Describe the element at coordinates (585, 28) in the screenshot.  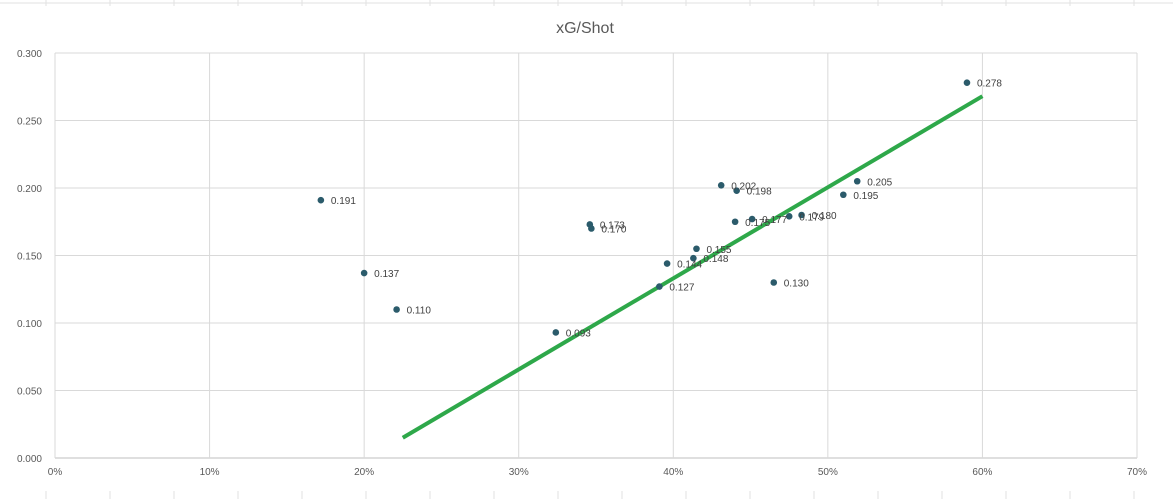
I see `chart-title: xG/Shot` at that location.